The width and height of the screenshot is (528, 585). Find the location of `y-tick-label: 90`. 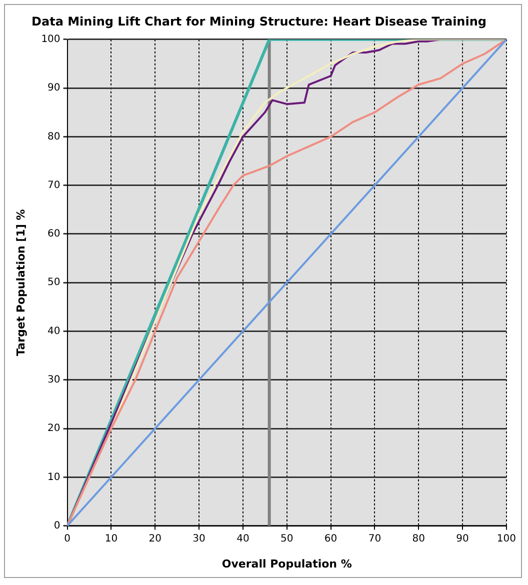

y-tick-label: 90 is located at coordinates (54, 88).